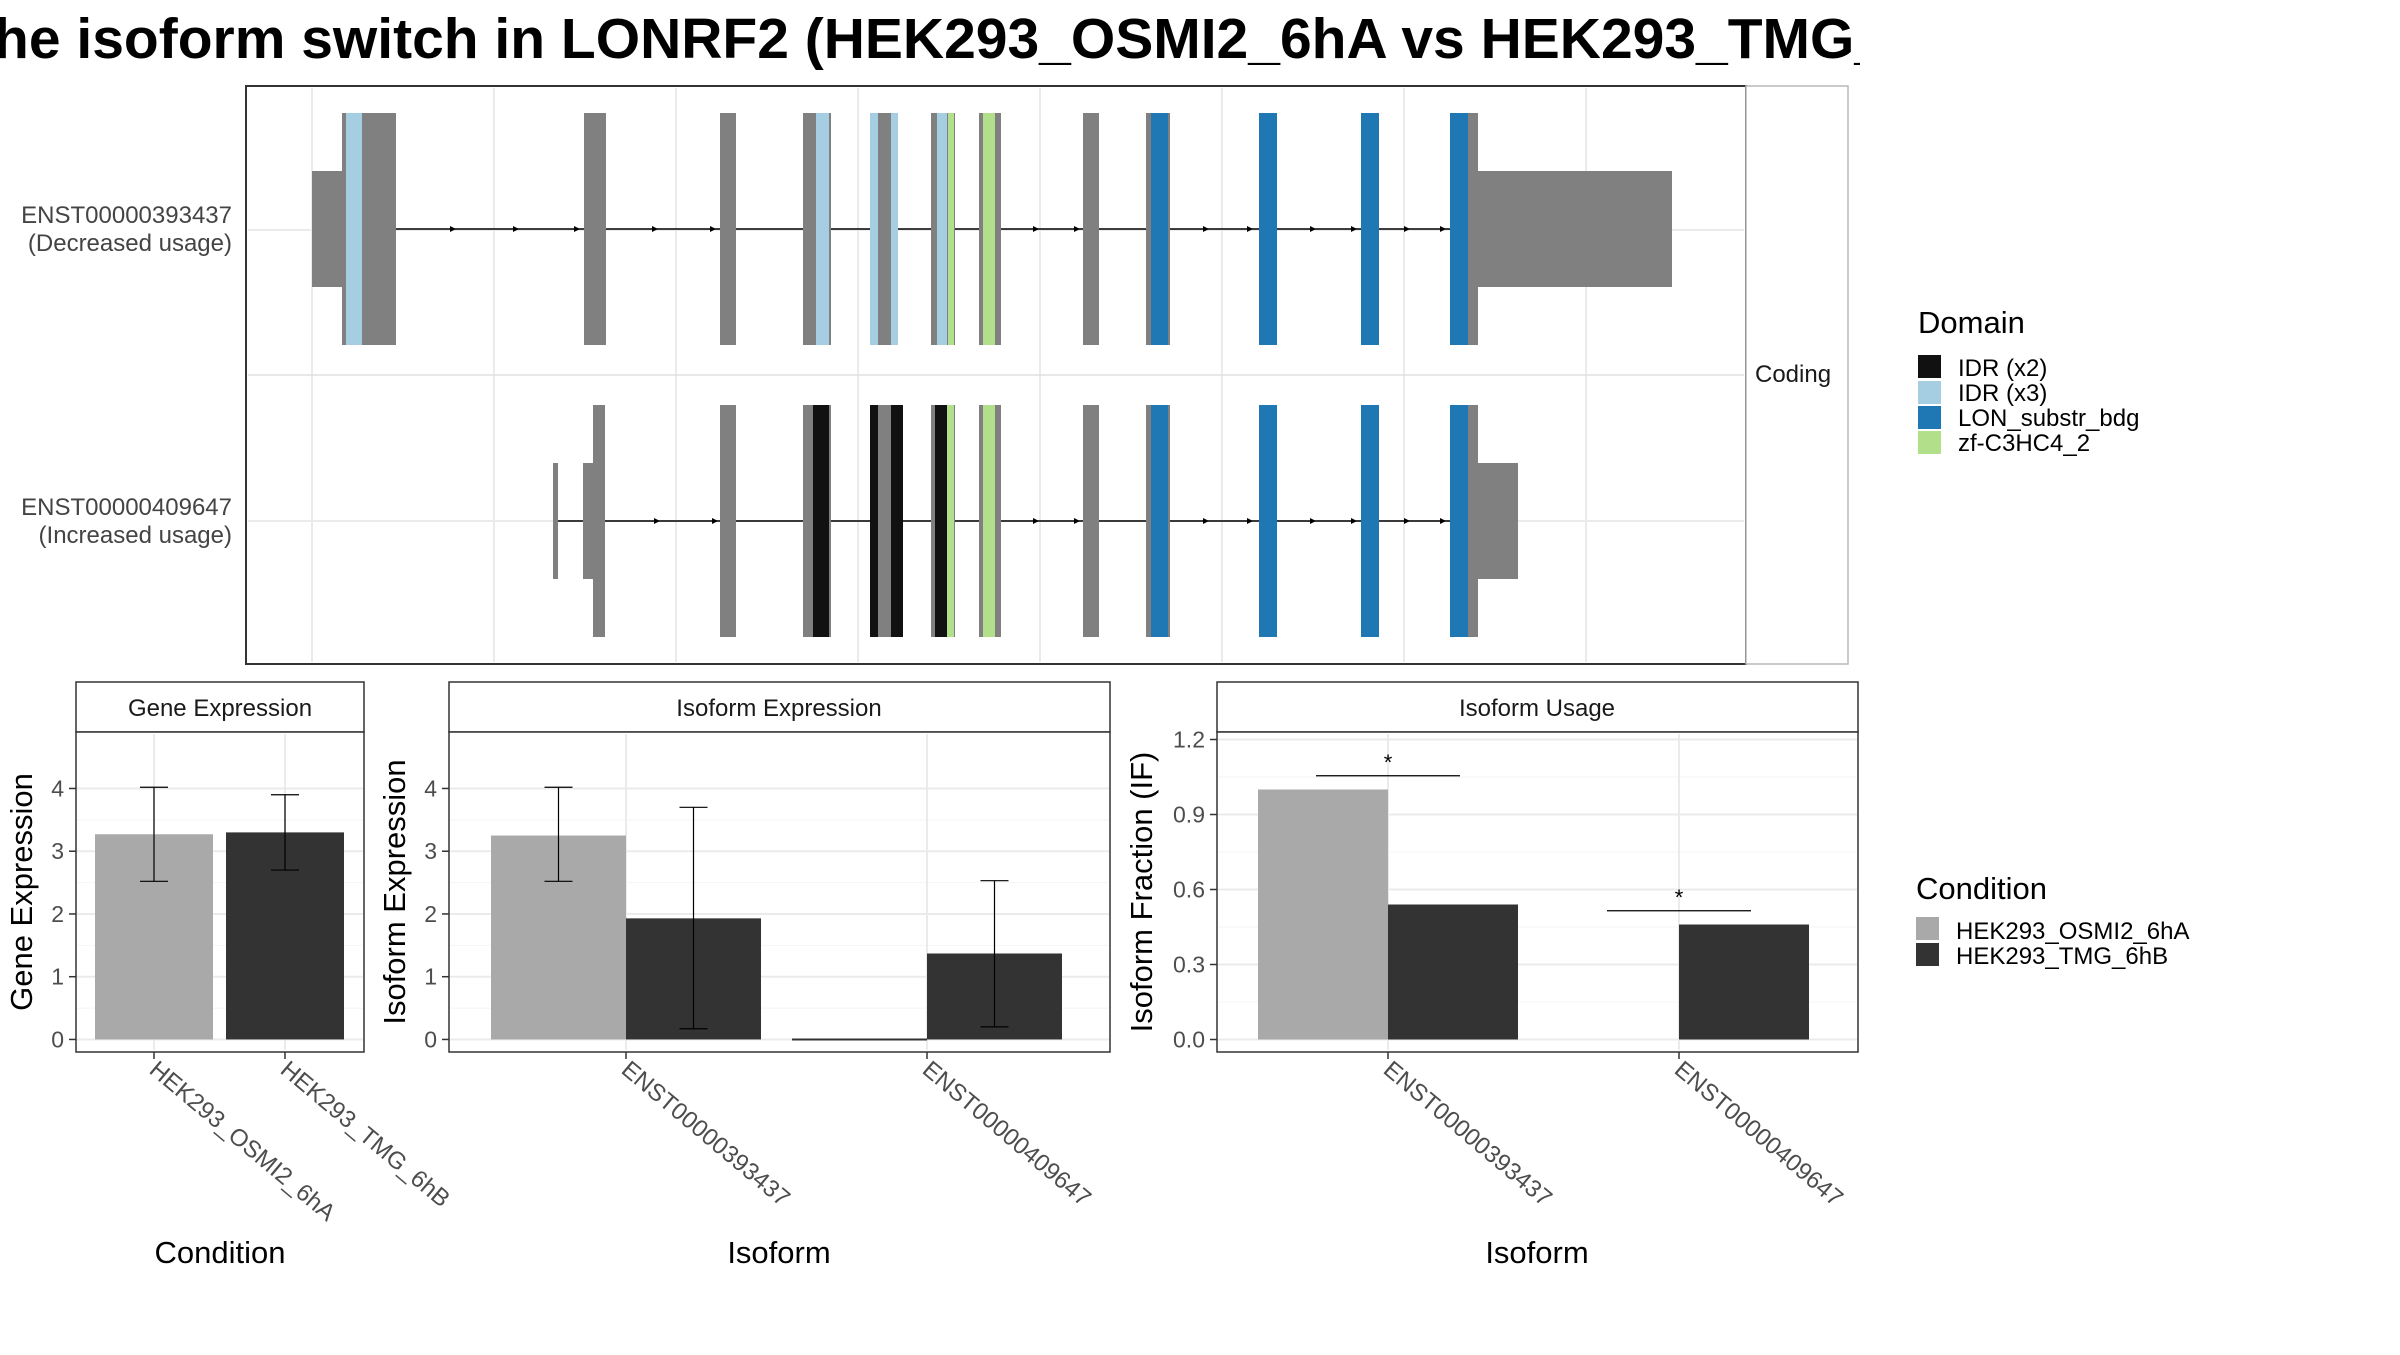 Image resolution: width=2400 pixels, height=1355 pixels. What do you see at coordinates (1006, 1134) in the screenshot?
I see `isoform-expression-x-tick-label-1: ENST00000409647` at bounding box center [1006, 1134].